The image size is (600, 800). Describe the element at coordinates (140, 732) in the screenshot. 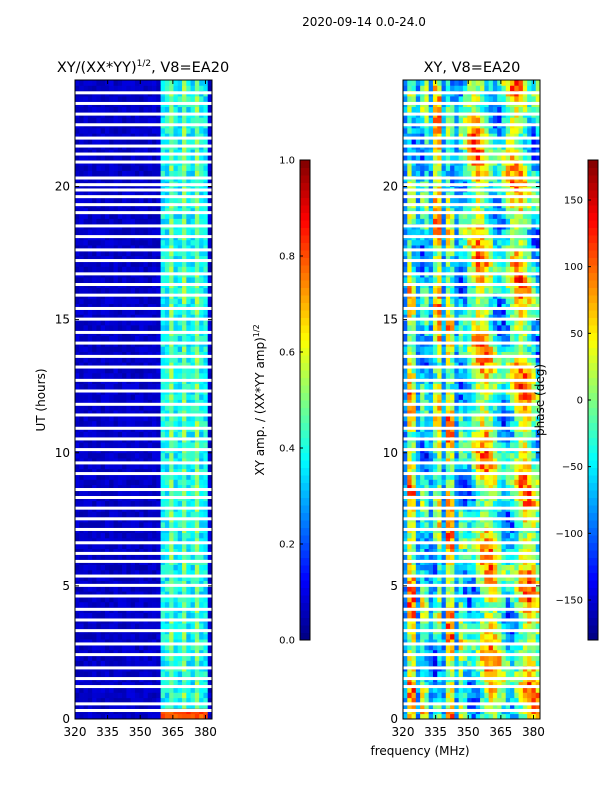

I see `x-tick-label: 350` at that location.